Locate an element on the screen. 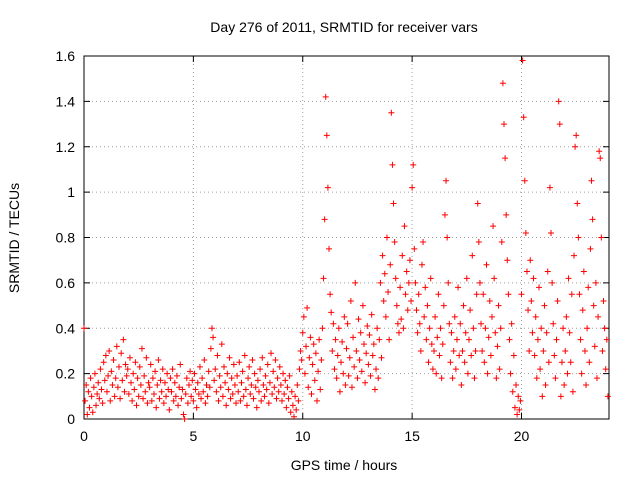 The width and height of the screenshot is (640, 480). y-tick-label: 0.8 is located at coordinates (66, 238).